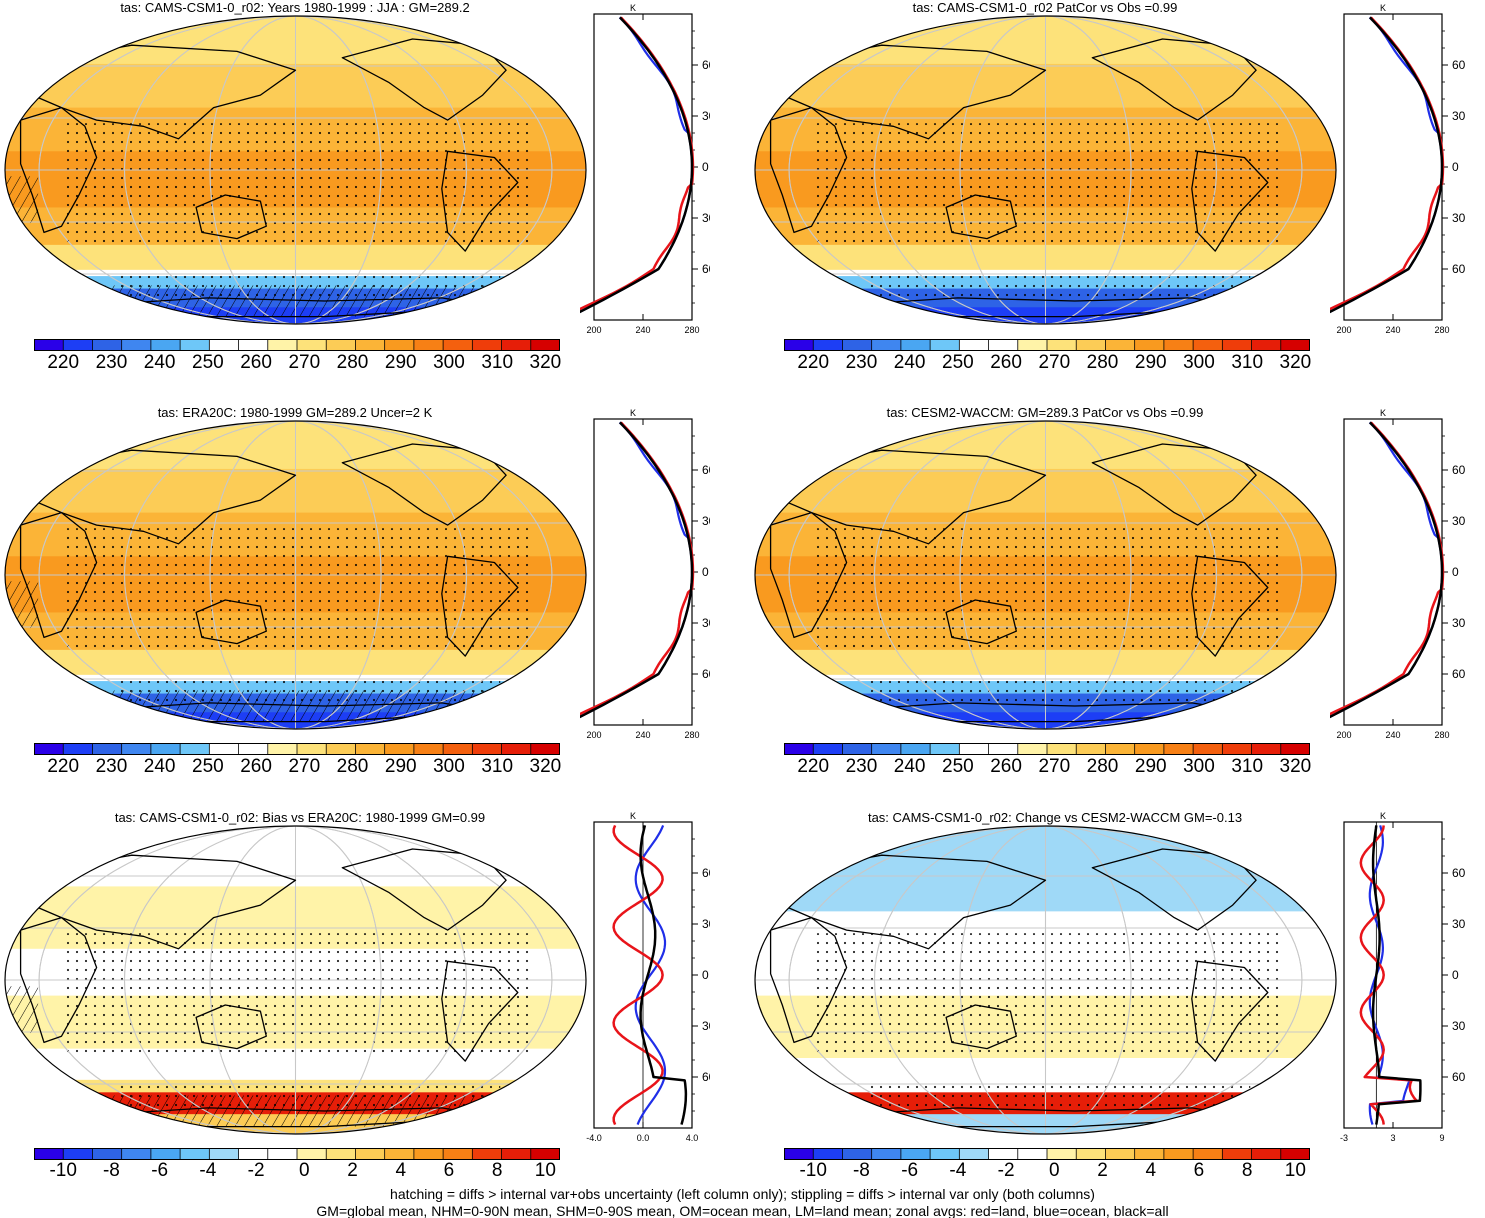  What do you see at coordinates (449, 766) in the screenshot?
I see `colorbar-tick-label: 300` at bounding box center [449, 766].